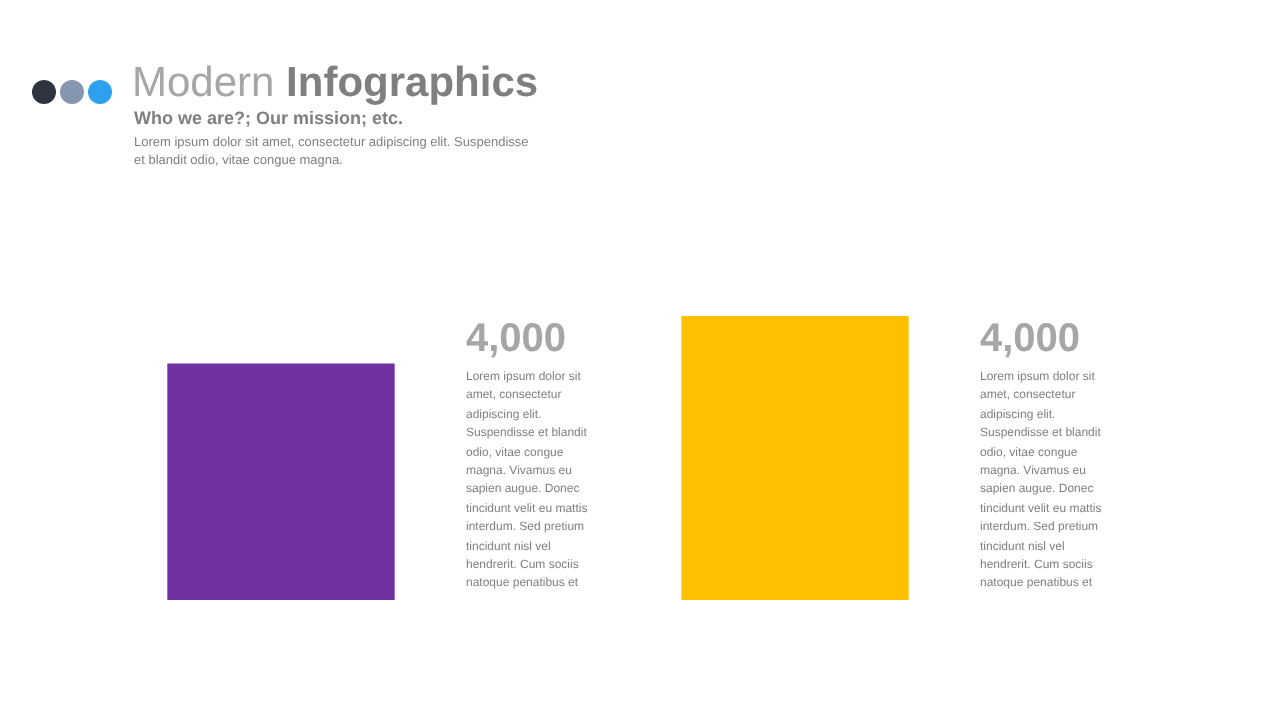  What do you see at coordinates (335, 84) in the screenshot?
I see `chart-title: Modern Infographics` at bounding box center [335, 84].